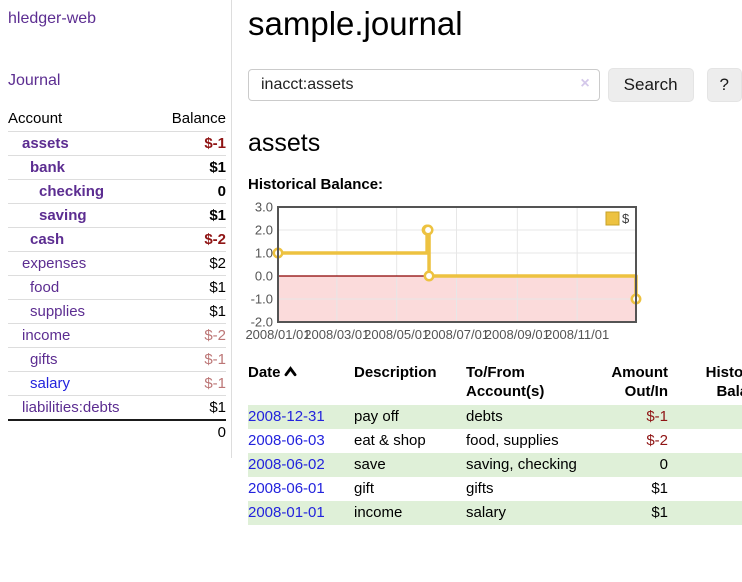 This screenshot has height=582, width=742. Describe the element at coordinates (316, 184) in the screenshot. I see `chart-title: Historical Balance:` at that location.